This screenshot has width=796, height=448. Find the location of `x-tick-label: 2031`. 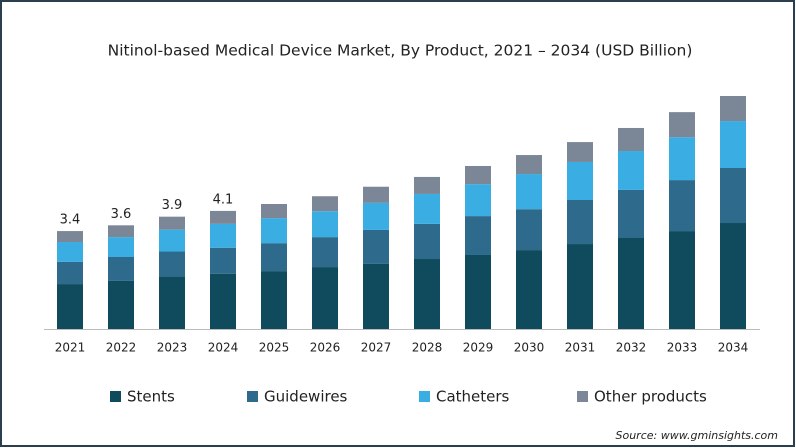

x-tick-label: 2031 is located at coordinates (580, 348).